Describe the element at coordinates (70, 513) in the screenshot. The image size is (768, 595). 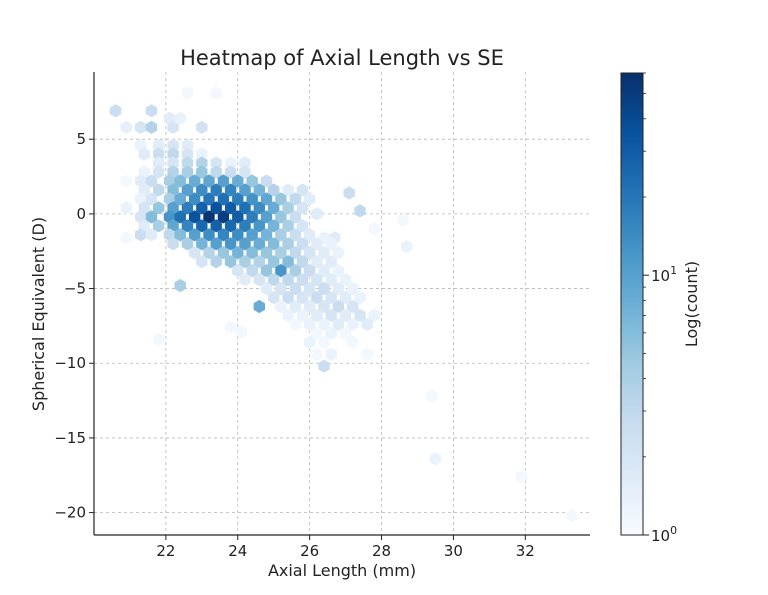
I see `y-tick-label: −20` at that location.